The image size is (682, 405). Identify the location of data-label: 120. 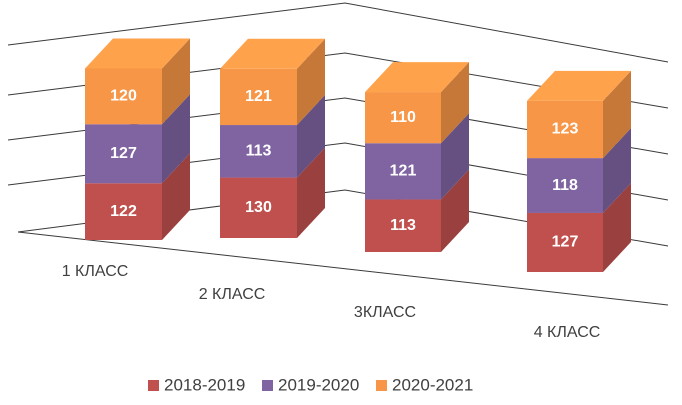
(123, 96).